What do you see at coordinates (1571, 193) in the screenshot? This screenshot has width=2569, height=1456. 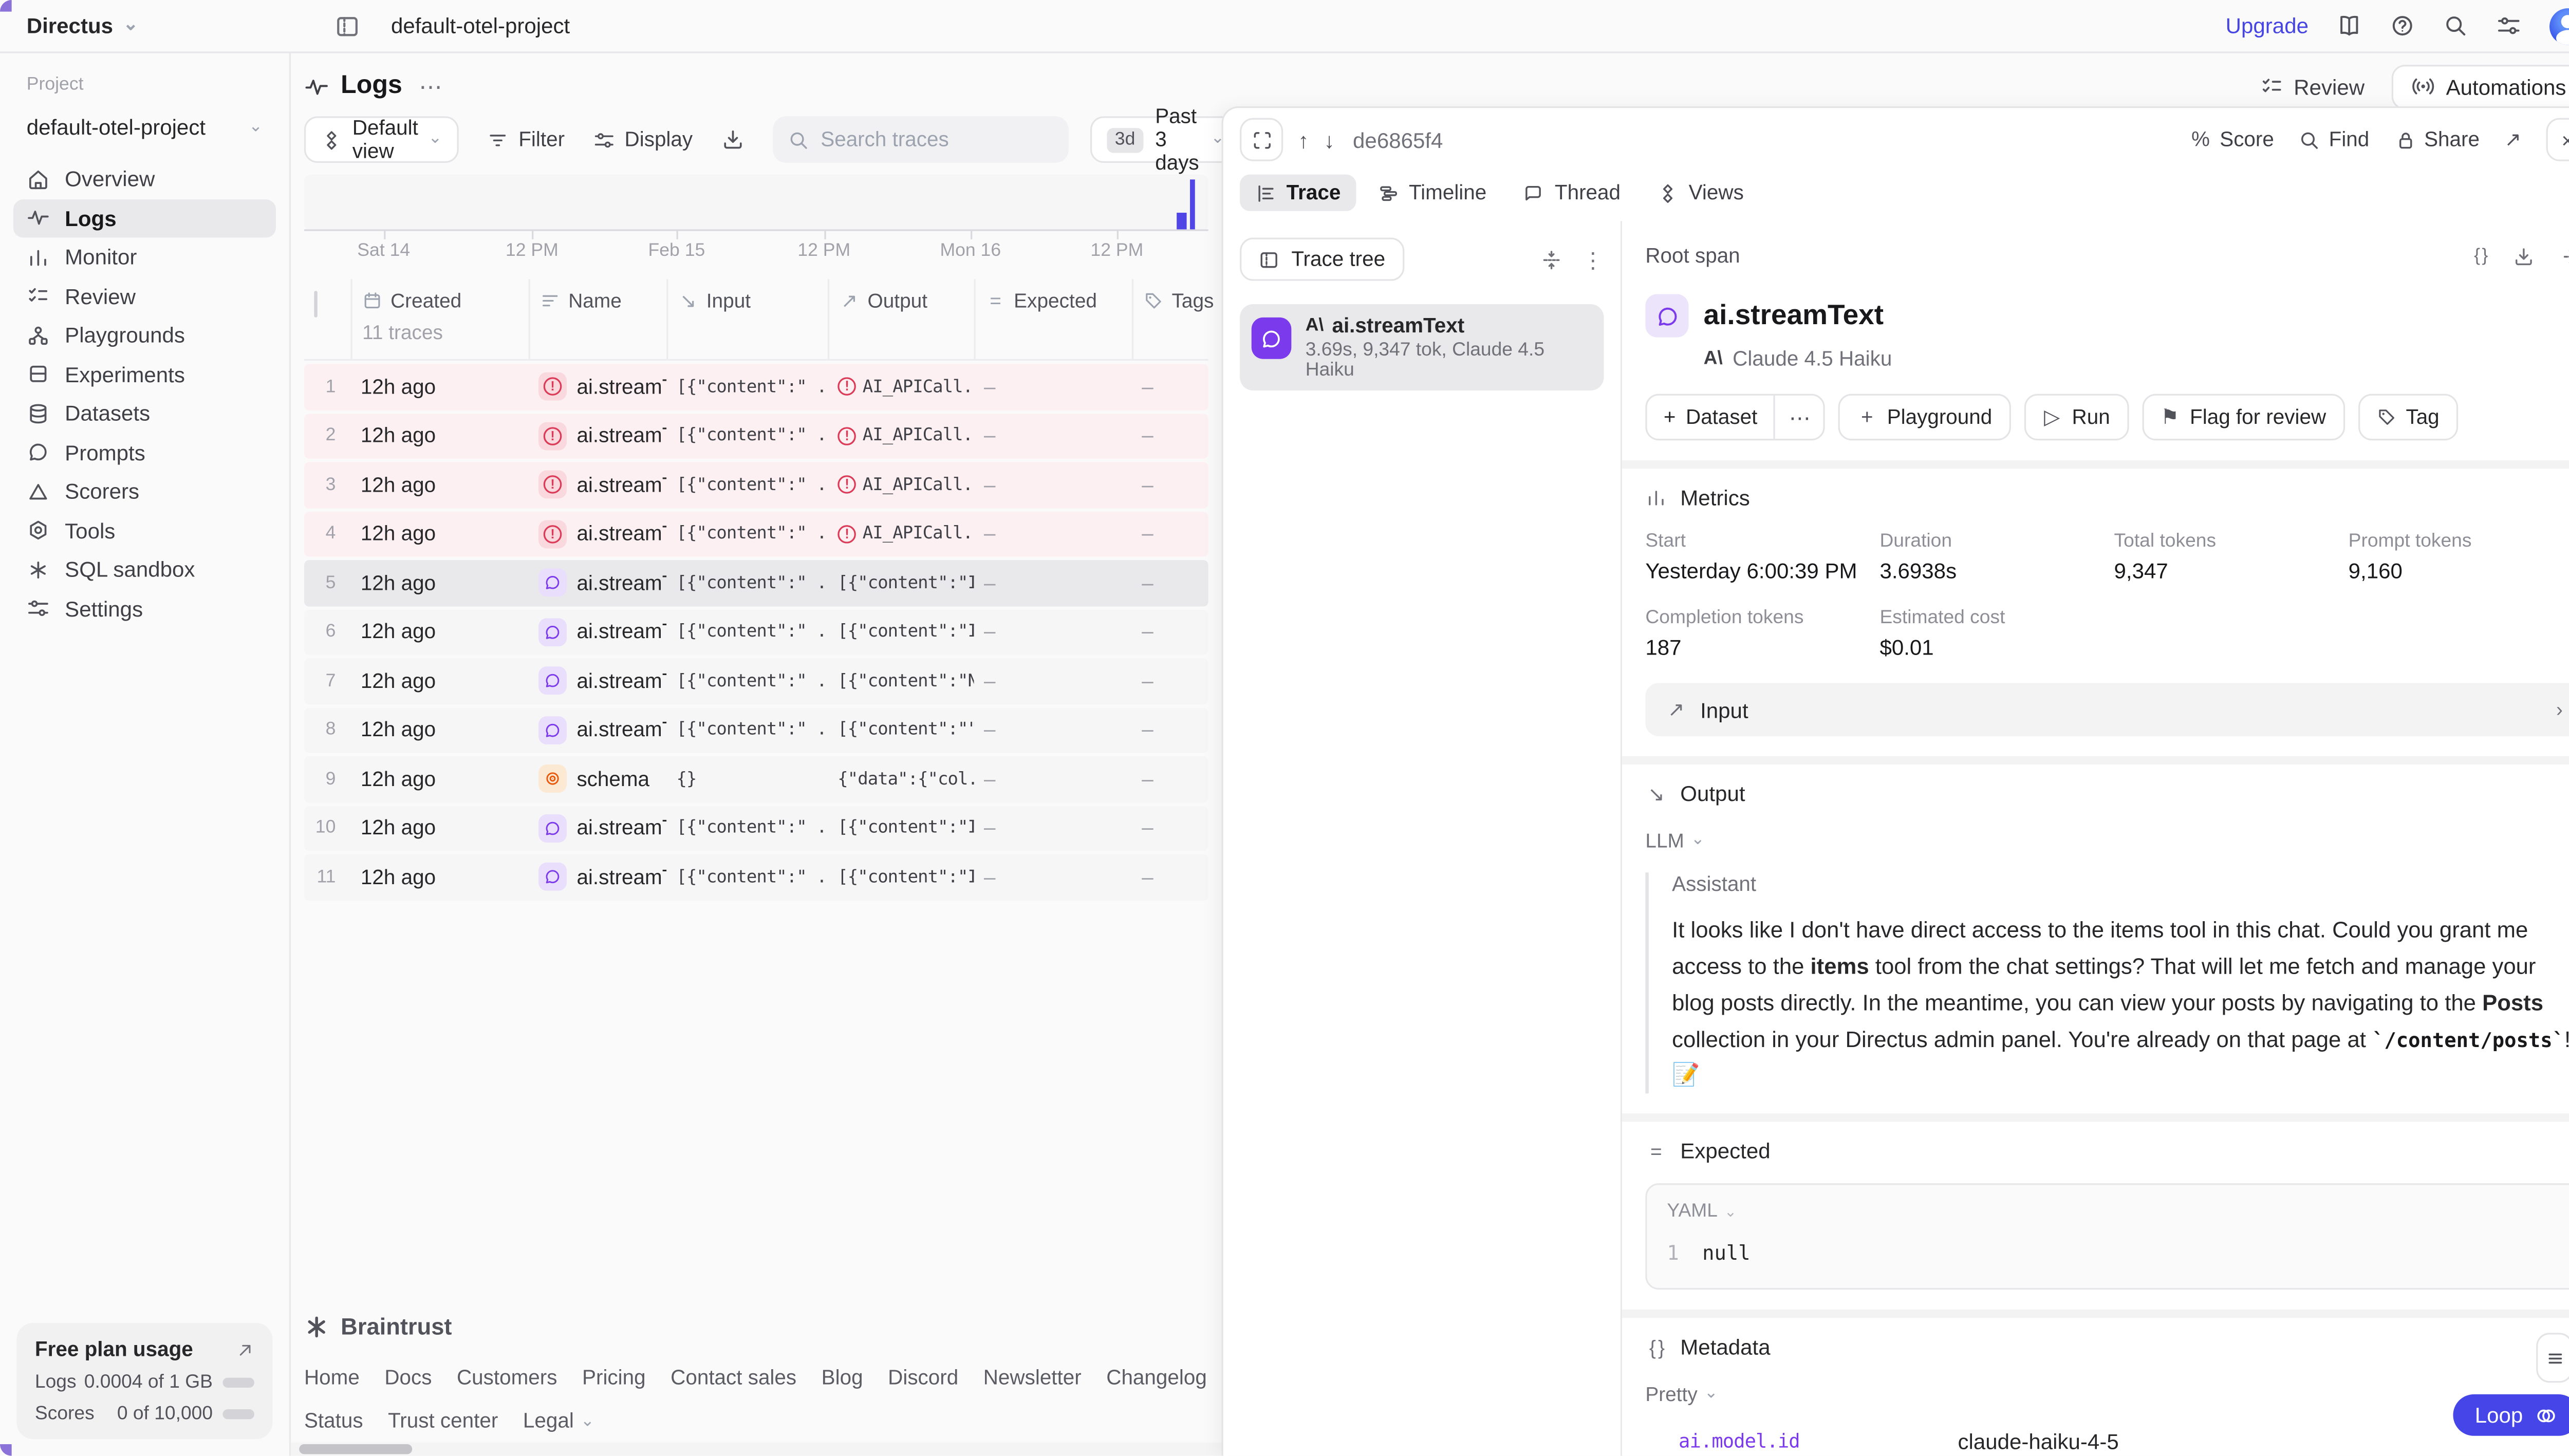 I see `tab-thread: Thread` at bounding box center [1571, 193].